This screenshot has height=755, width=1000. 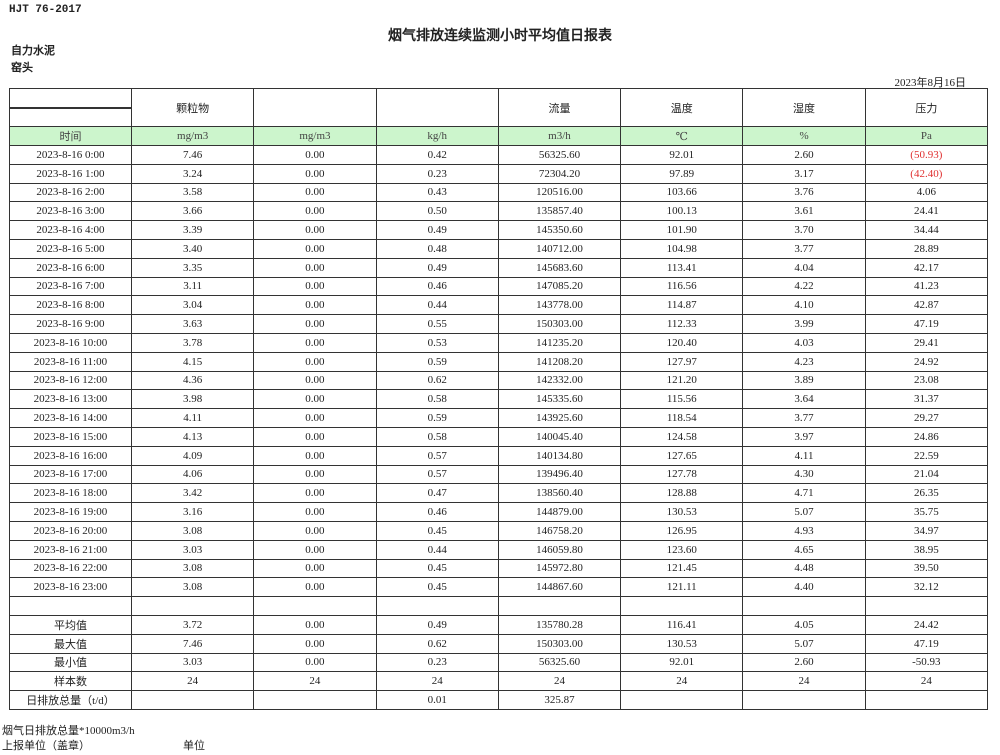 What do you see at coordinates (926, 530) in the screenshot?
I see `value-cell: 34.97` at bounding box center [926, 530].